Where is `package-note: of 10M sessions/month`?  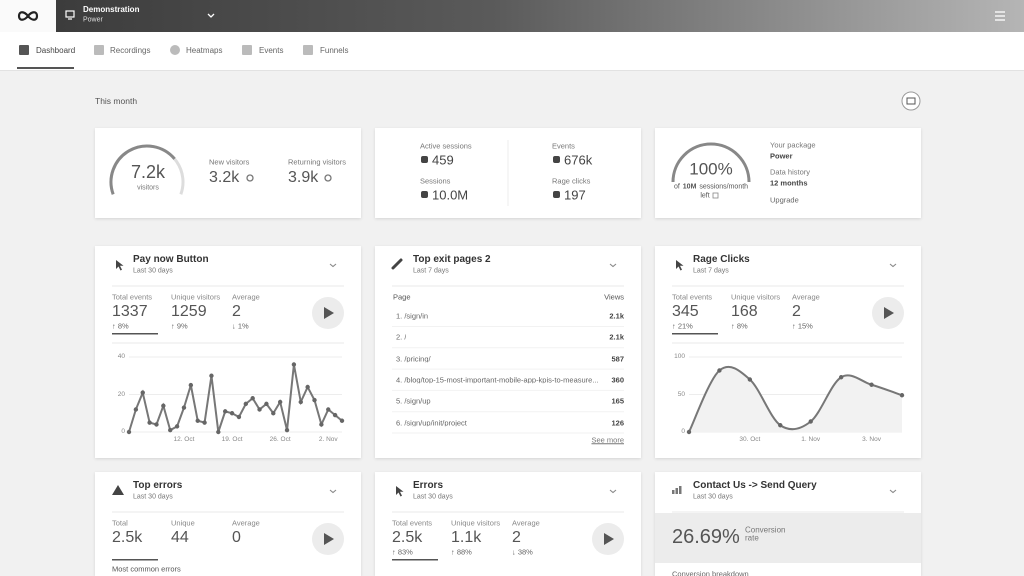
package-note: of 10M sessions/month is located at coordinates (710, 187).